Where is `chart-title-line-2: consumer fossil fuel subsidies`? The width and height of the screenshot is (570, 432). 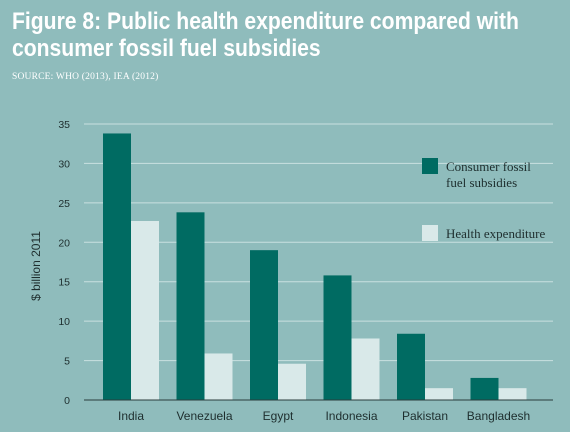 chart-title-line-2: consumer fossil fuel subsidies is located at coordinates (166, 48).